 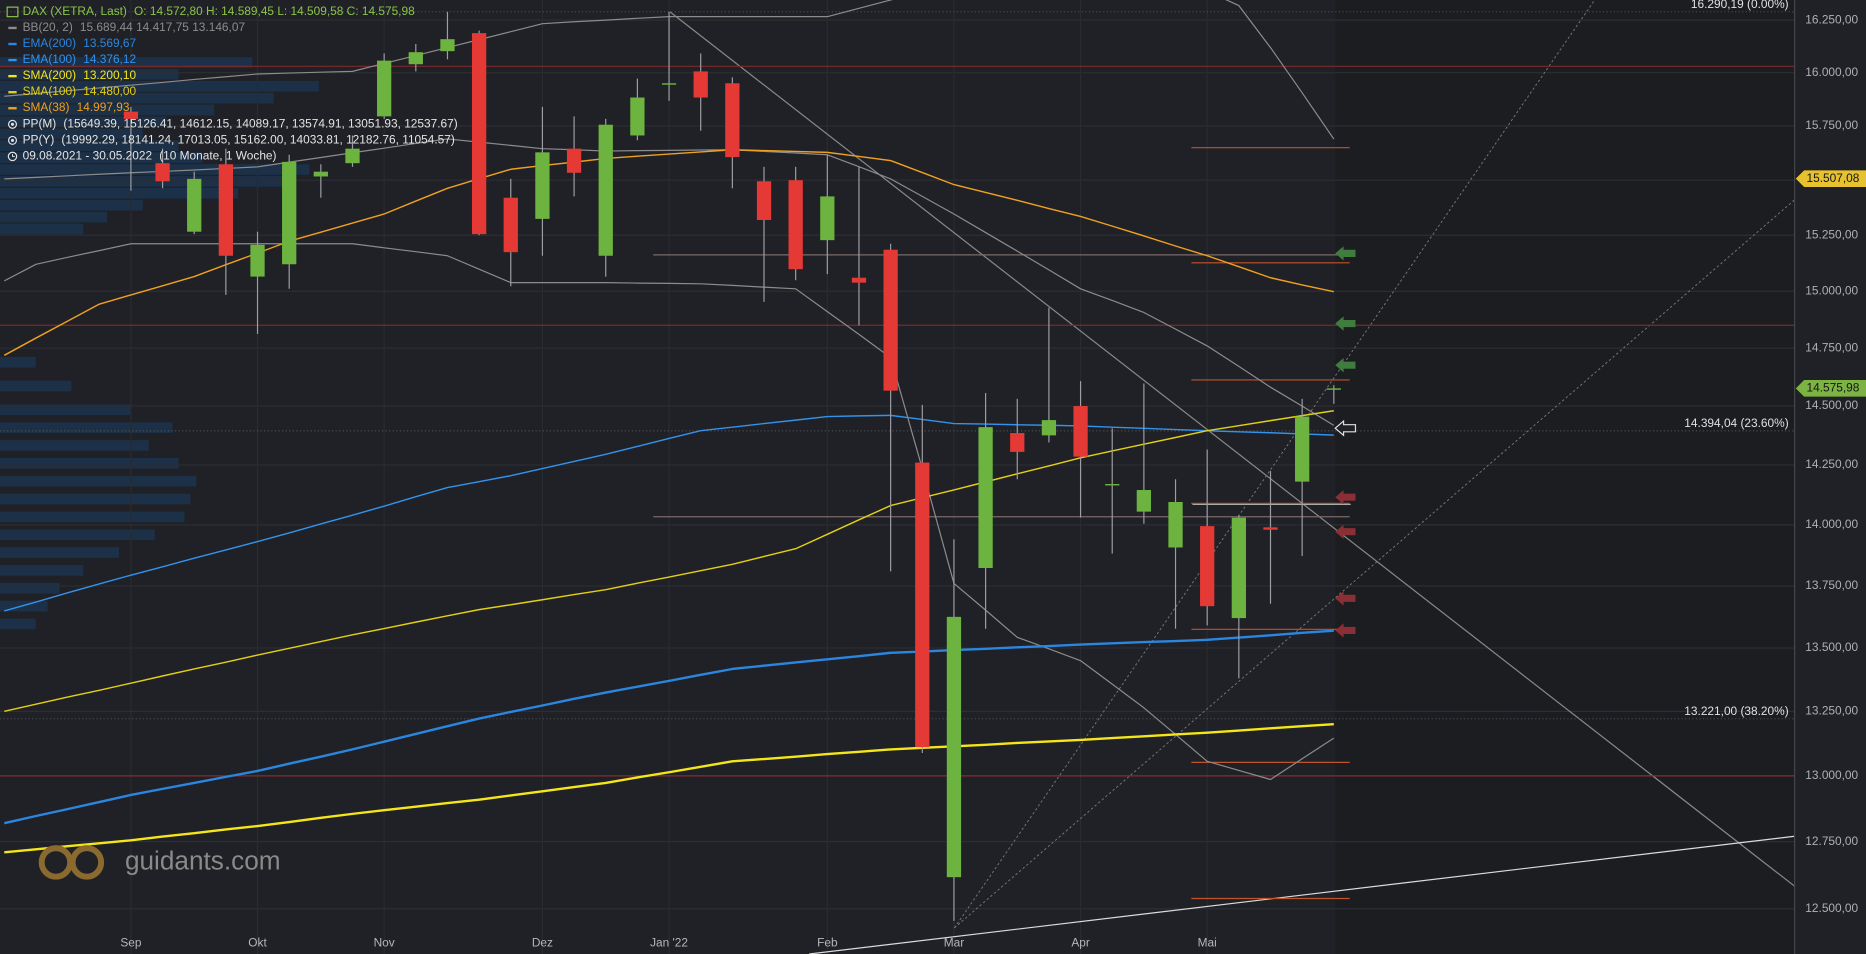 I want to click on x-tick-label: Sep, so click(x=131, y=942).